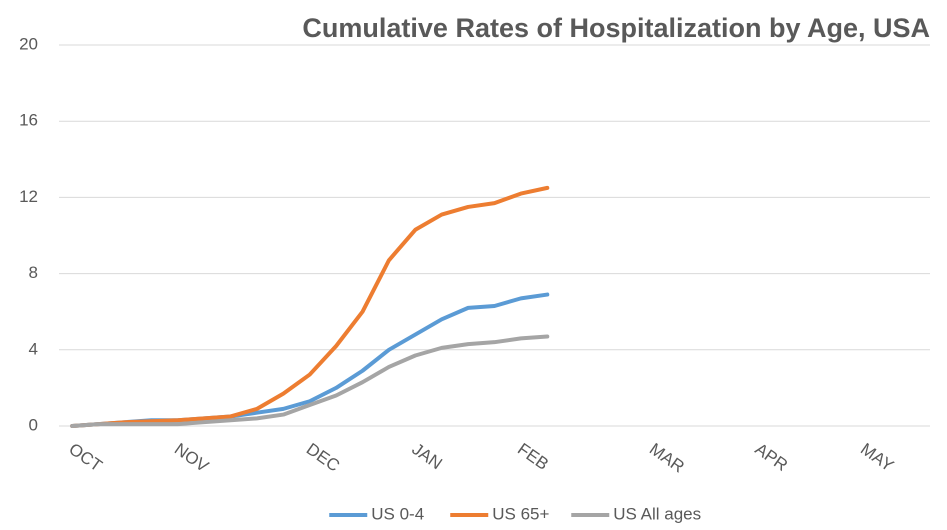  I want to click on legend-label: US 0-4, so click(397, 513).